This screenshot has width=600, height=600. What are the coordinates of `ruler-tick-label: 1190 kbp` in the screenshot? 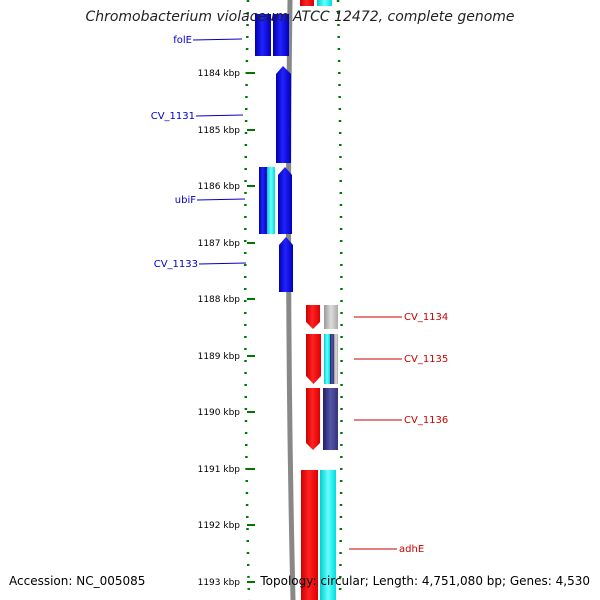 It's located at (219, 413).